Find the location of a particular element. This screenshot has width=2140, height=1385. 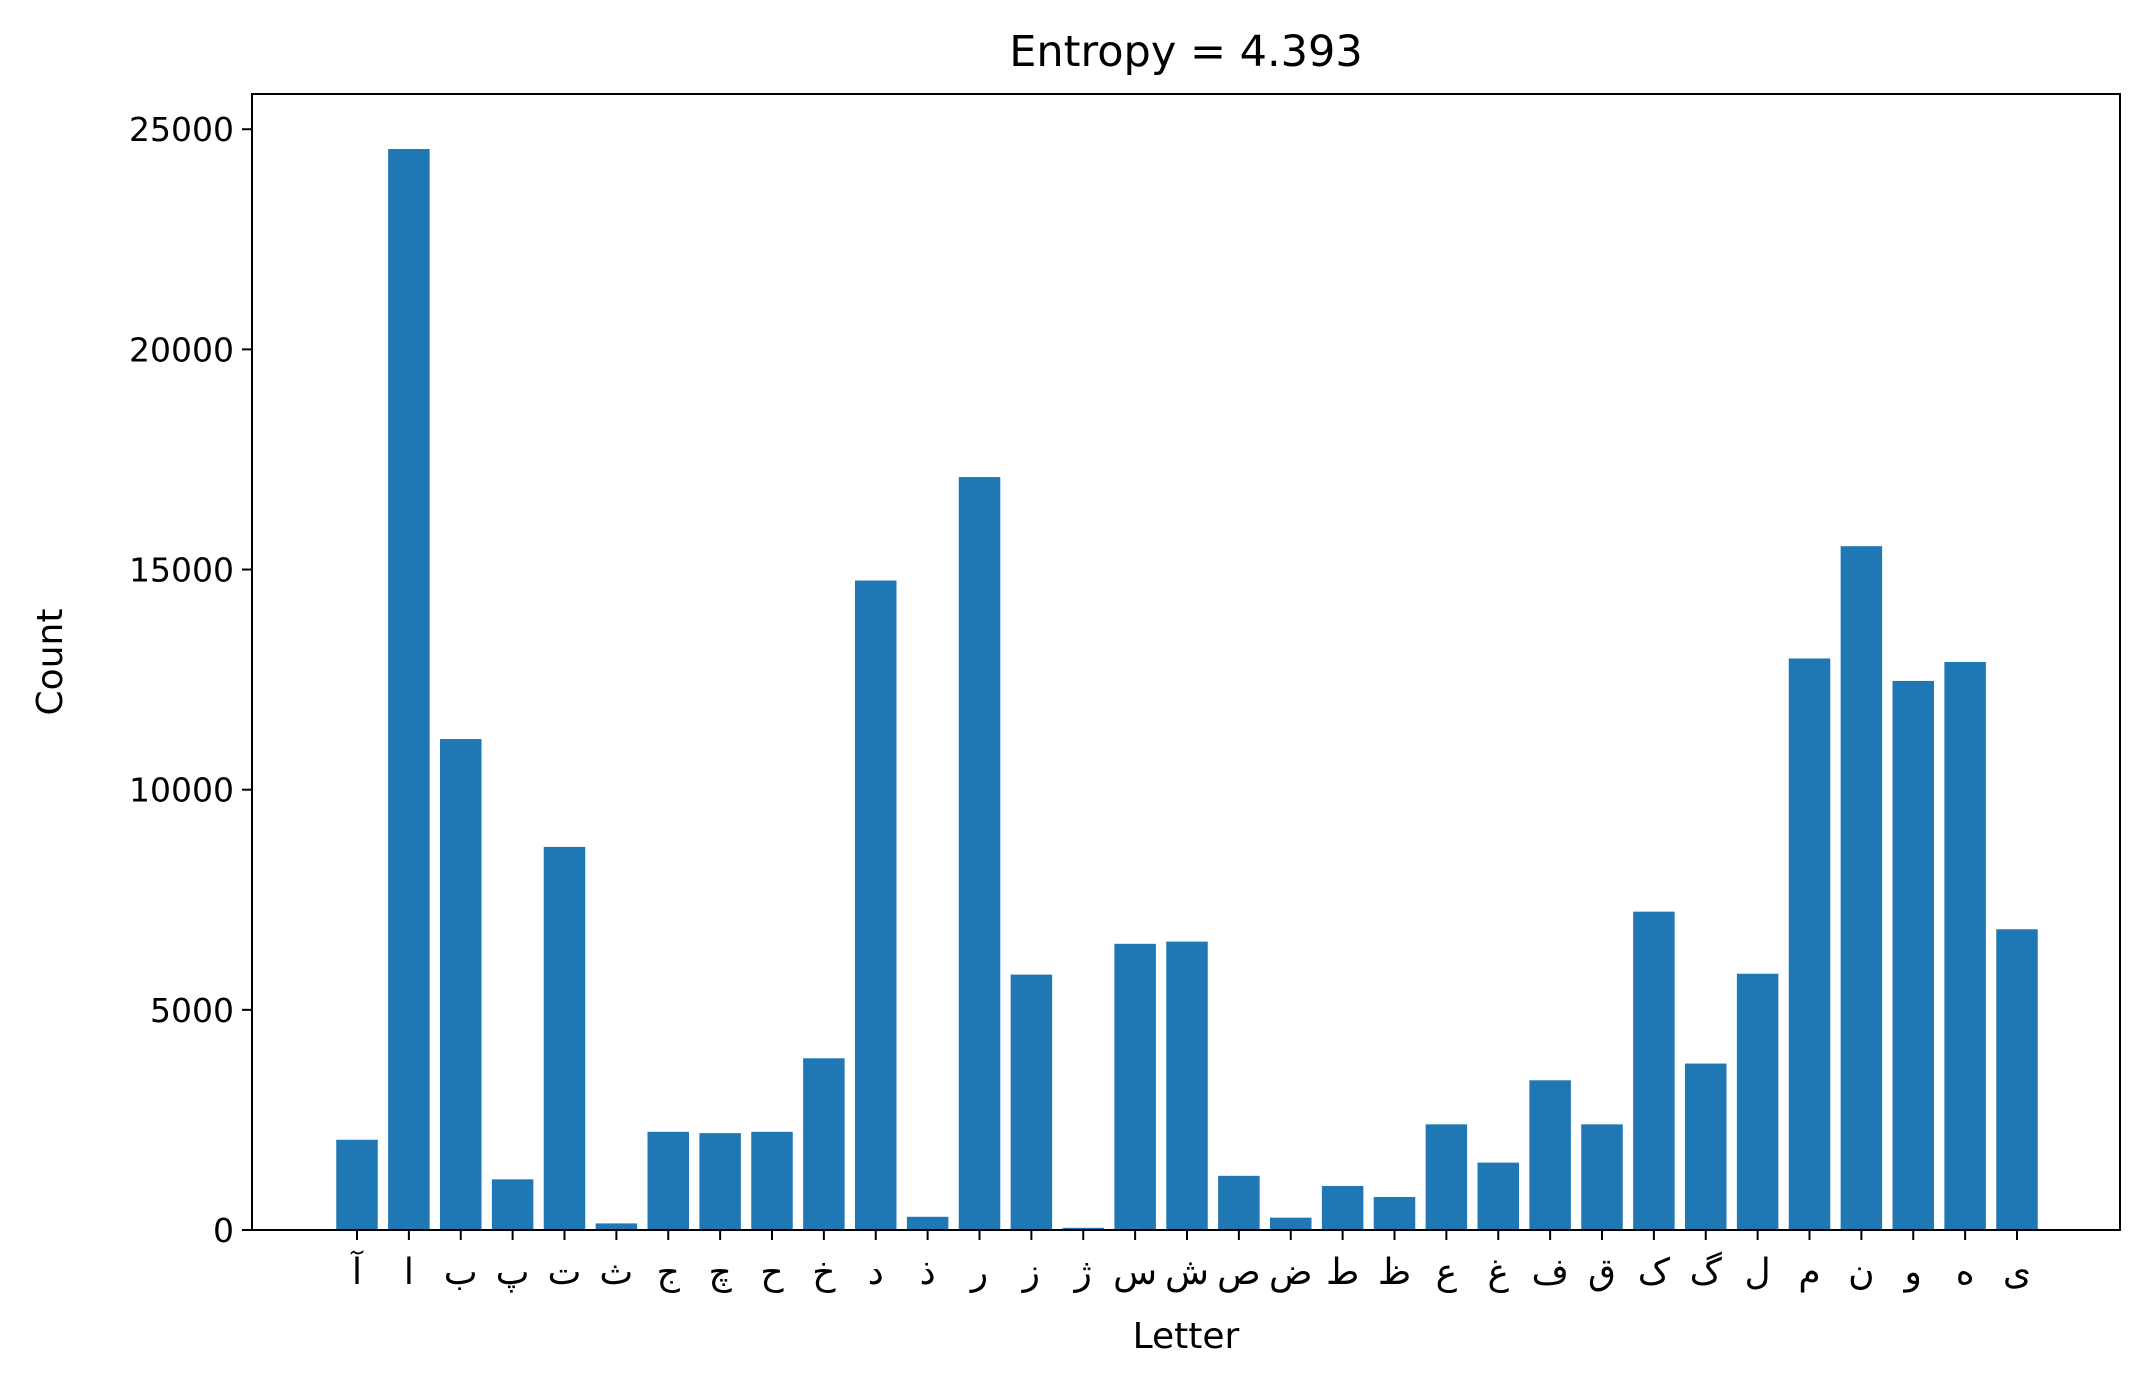

x-tick-label: ل is located at coordinates (1758, 1272).